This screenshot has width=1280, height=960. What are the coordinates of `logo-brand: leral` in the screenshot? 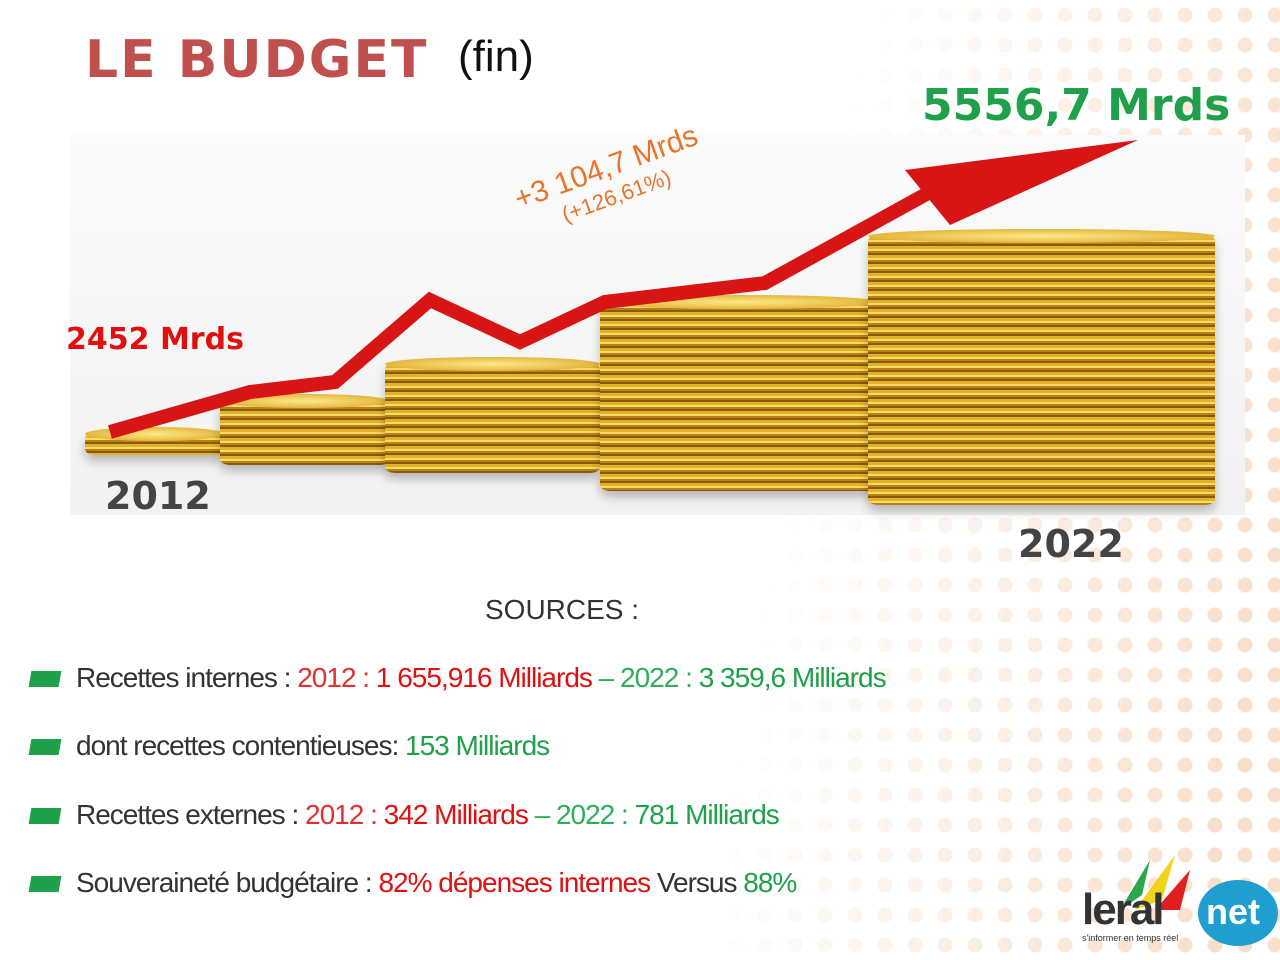 It's located at (1123, 909).